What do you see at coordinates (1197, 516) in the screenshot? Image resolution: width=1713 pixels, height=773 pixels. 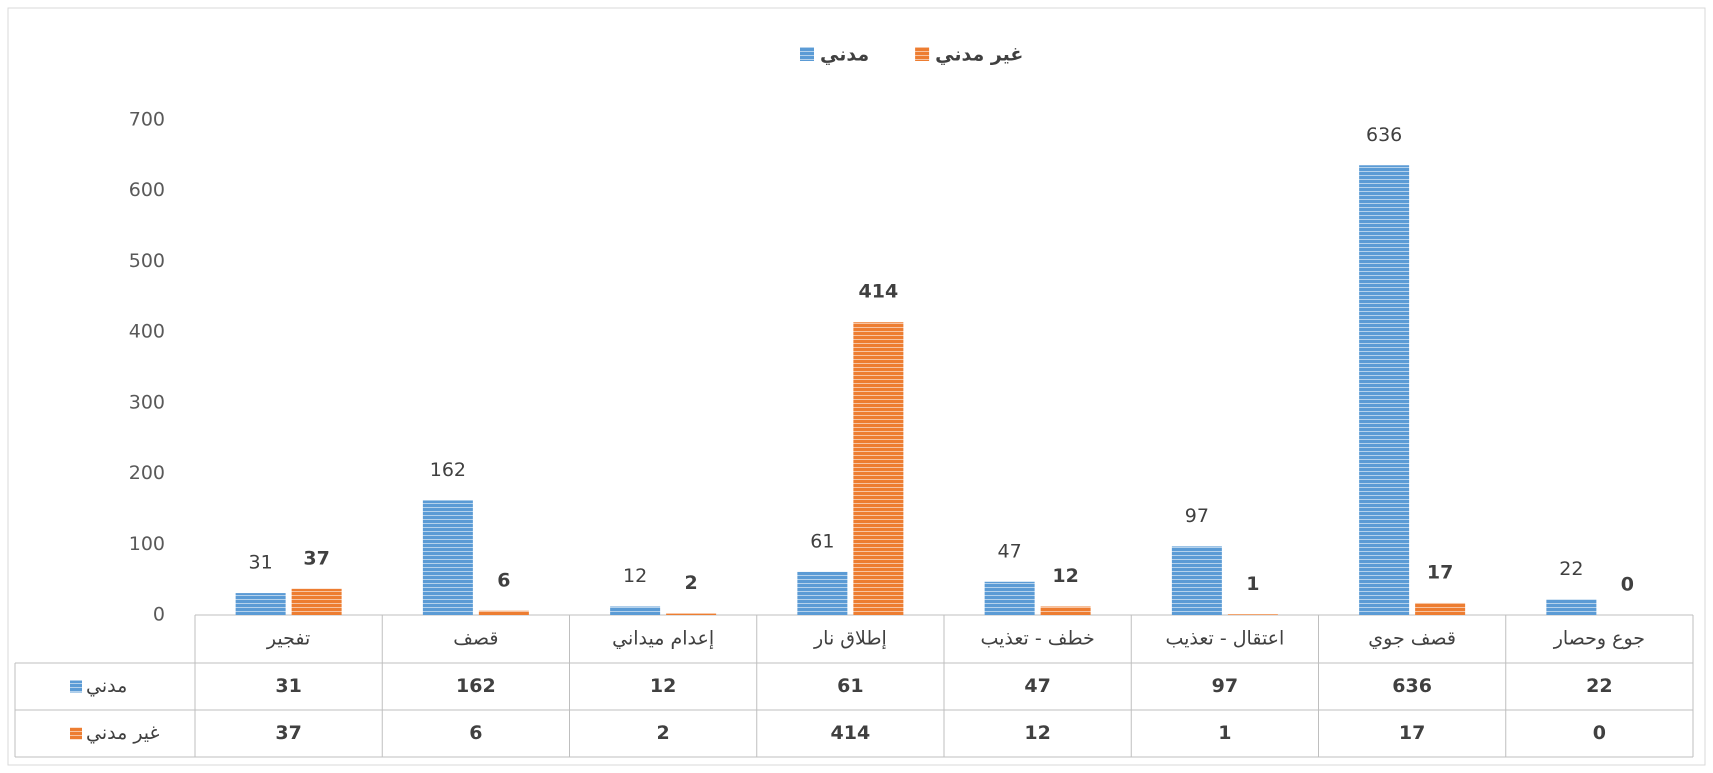 I see `data-label: 97` at bounding box center [1197, 516].